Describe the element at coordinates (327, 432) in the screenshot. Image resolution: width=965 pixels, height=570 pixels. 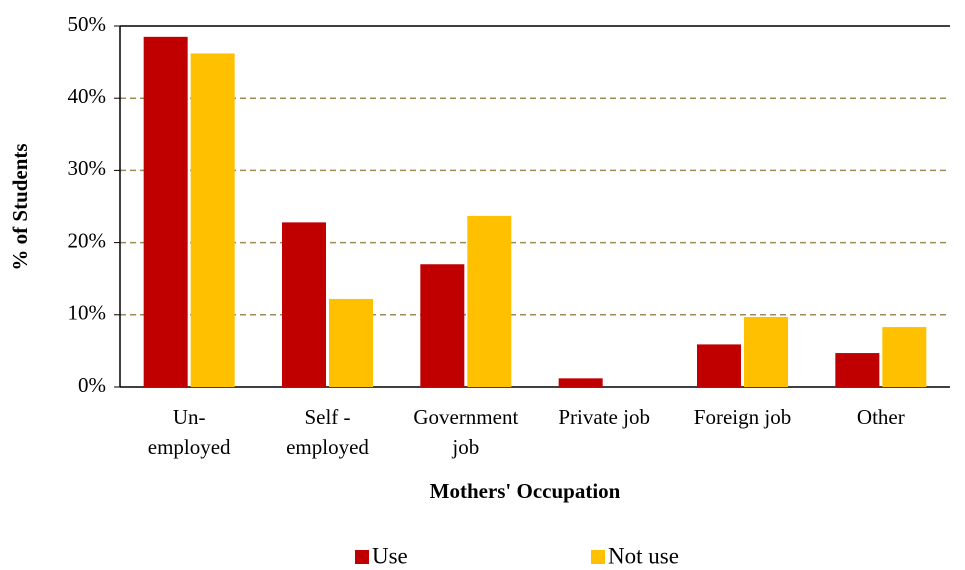
I see `x-tick-label: Self -employed` at that location.